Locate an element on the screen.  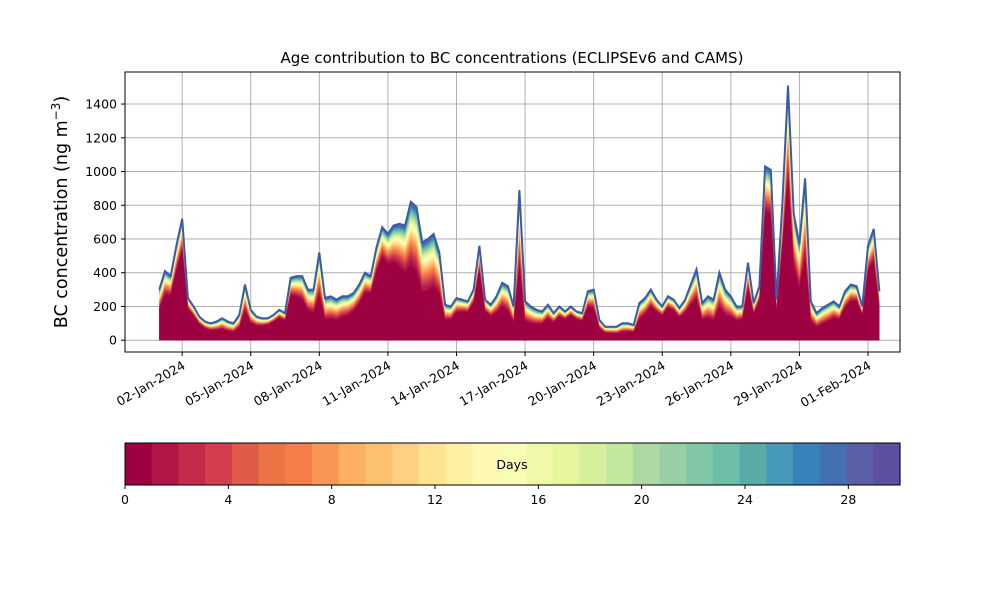
y-axis-label-superscript: −3 is located at coordinates (56, 112).